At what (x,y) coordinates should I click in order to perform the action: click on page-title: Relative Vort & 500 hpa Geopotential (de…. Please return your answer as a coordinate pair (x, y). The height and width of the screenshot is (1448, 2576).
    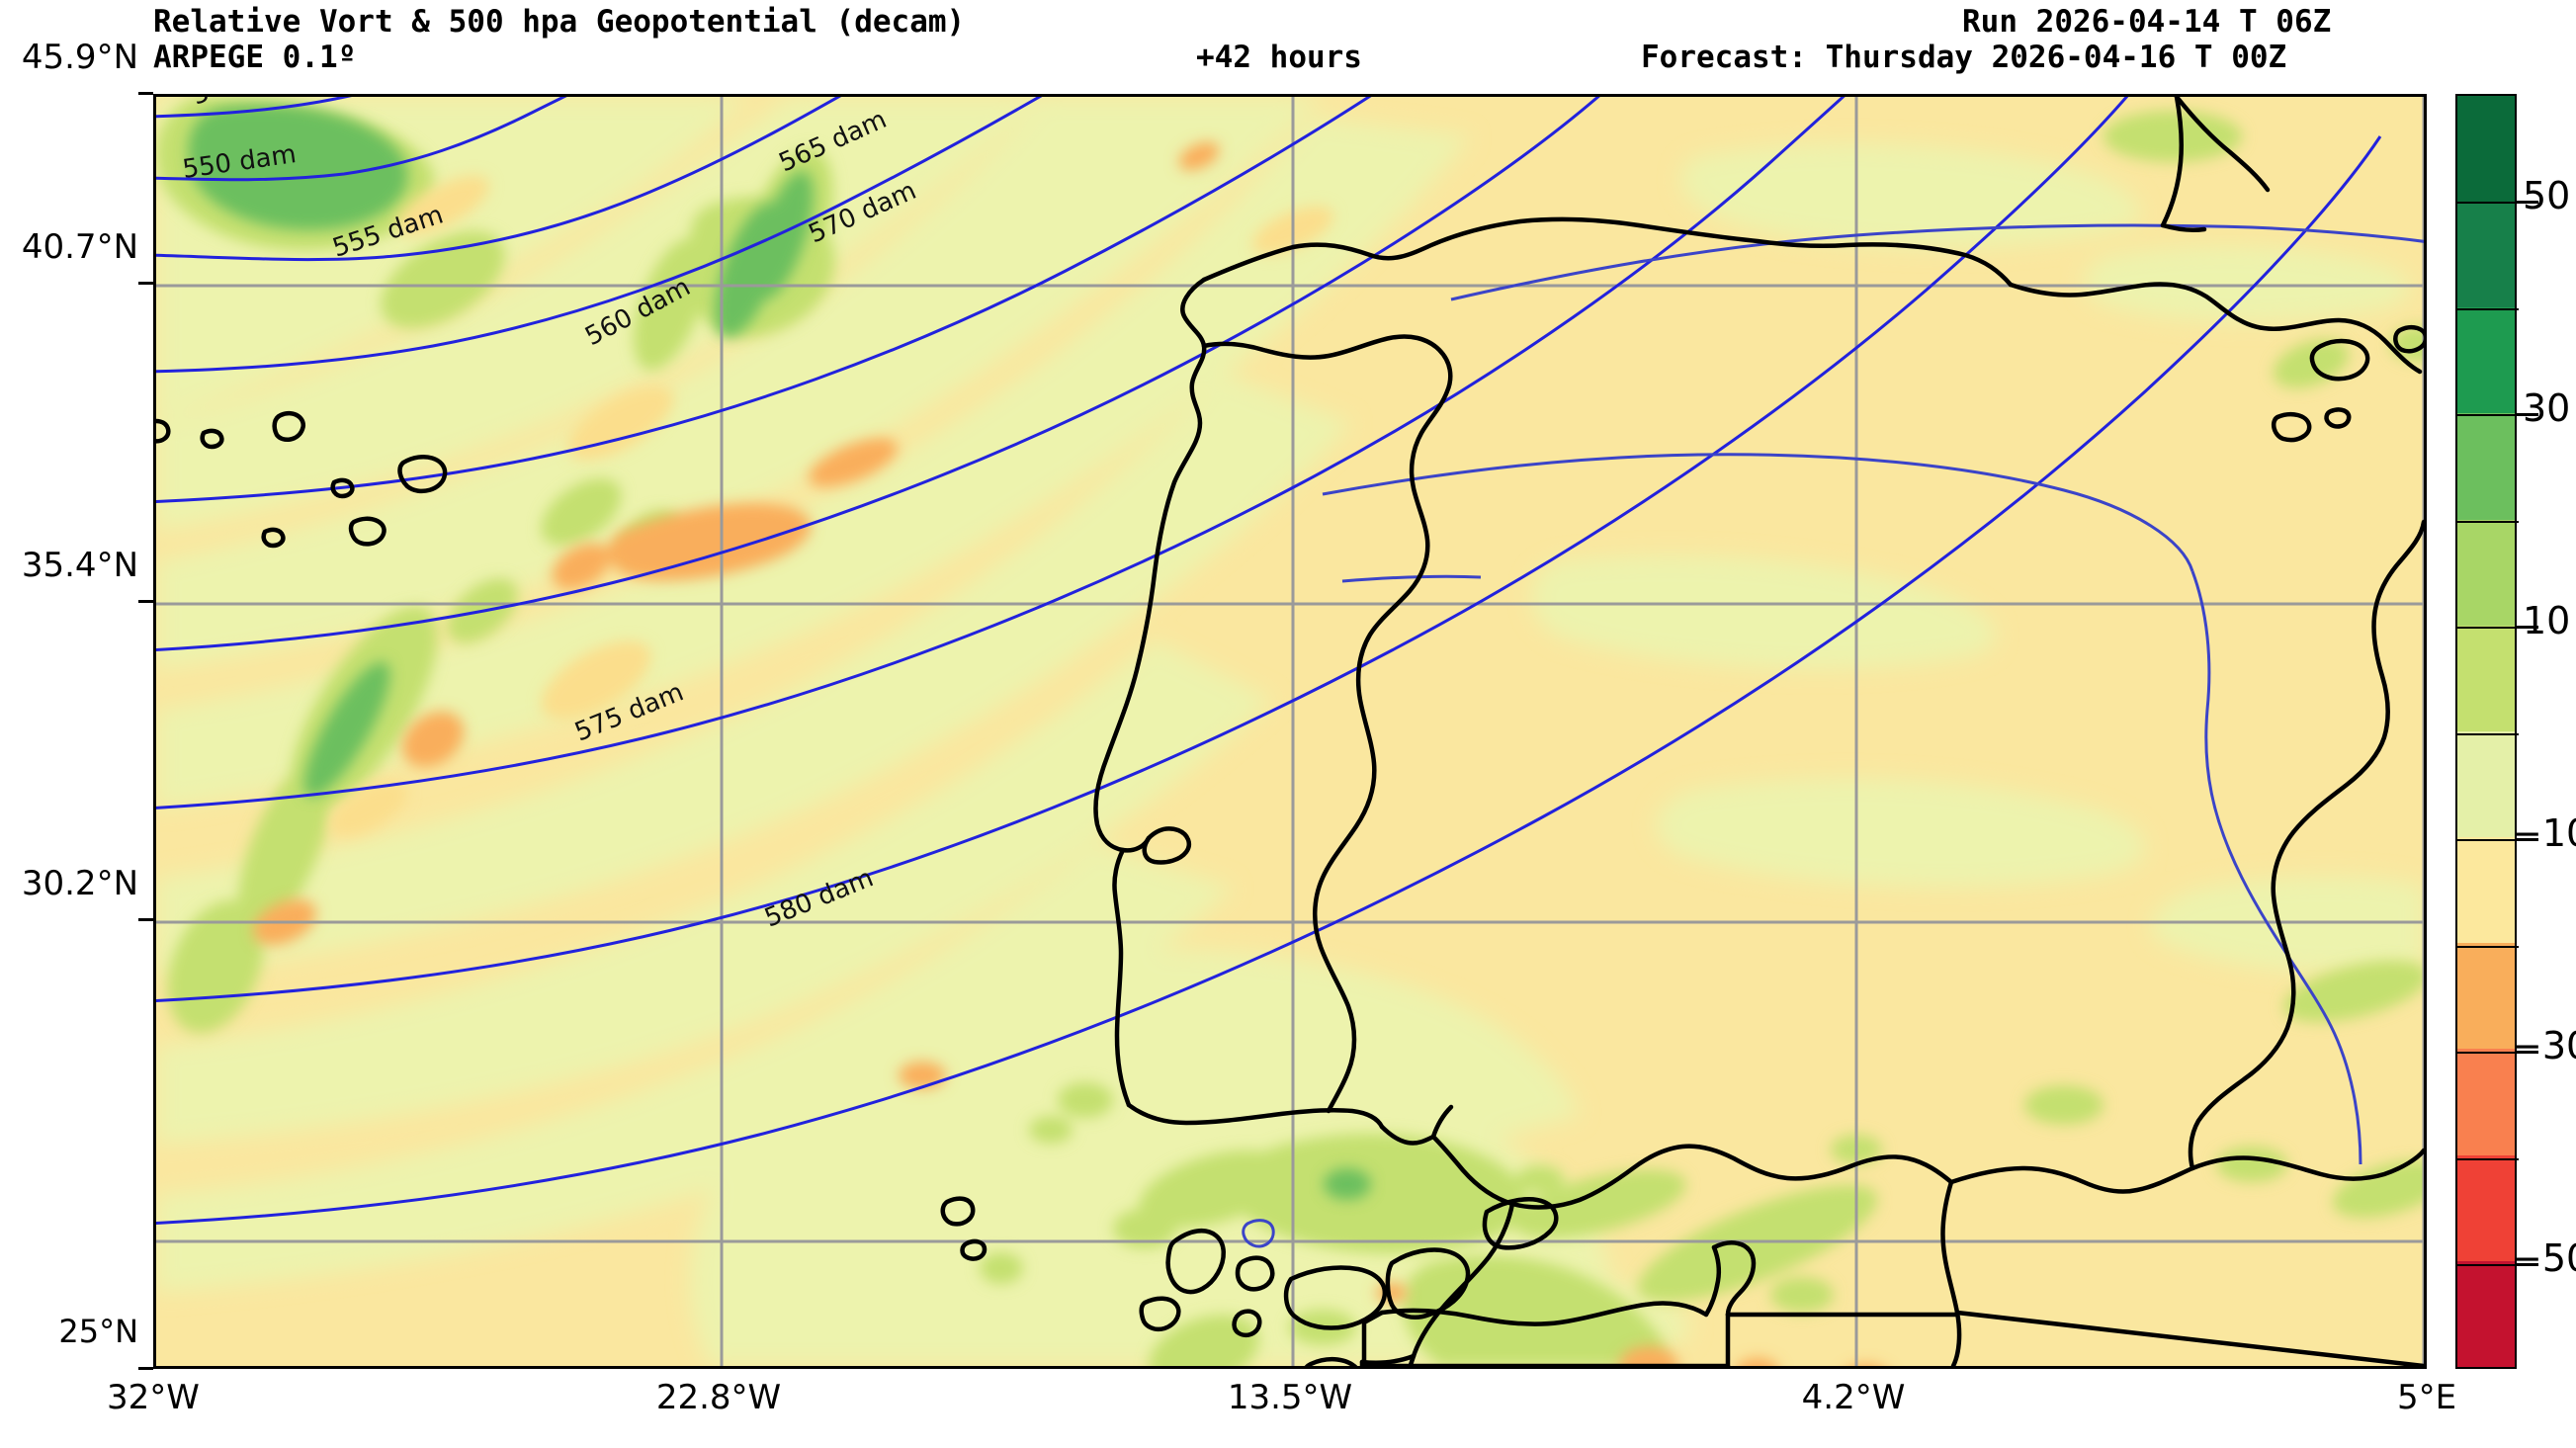
    Looking at the image, I should click on (559, 22).